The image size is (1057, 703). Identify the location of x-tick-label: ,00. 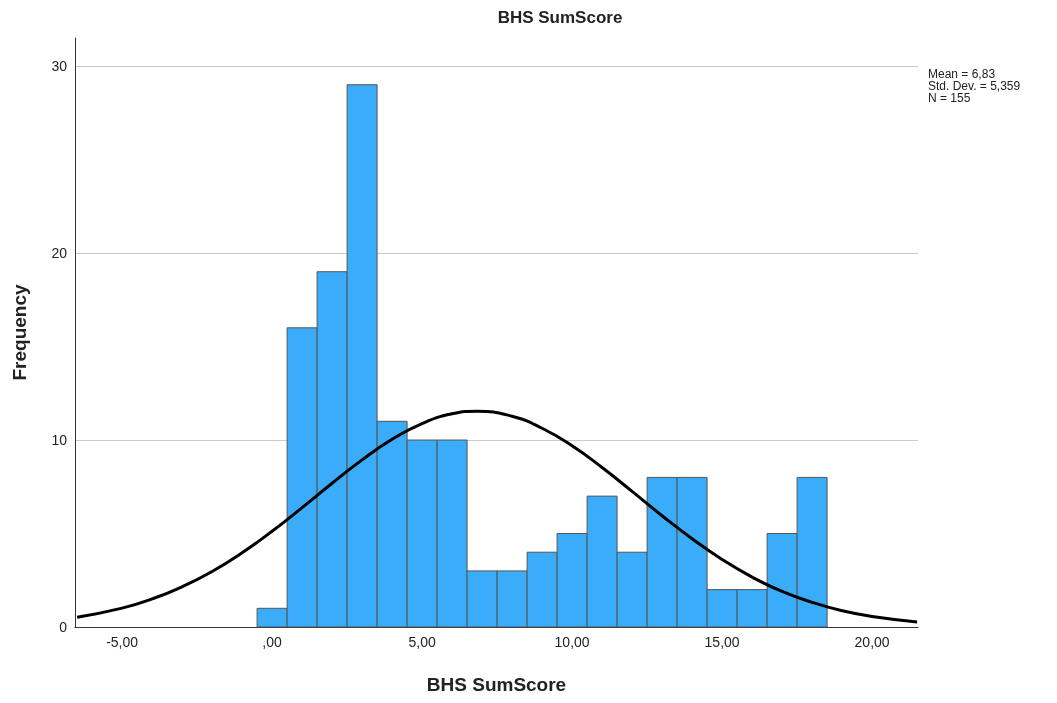
(272, 642).